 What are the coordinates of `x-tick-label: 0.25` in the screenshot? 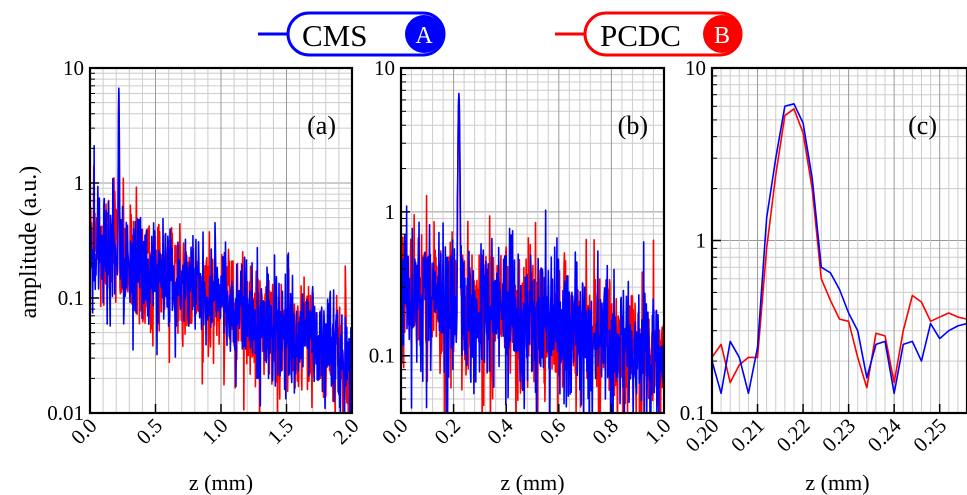 It's located at (929, 435).